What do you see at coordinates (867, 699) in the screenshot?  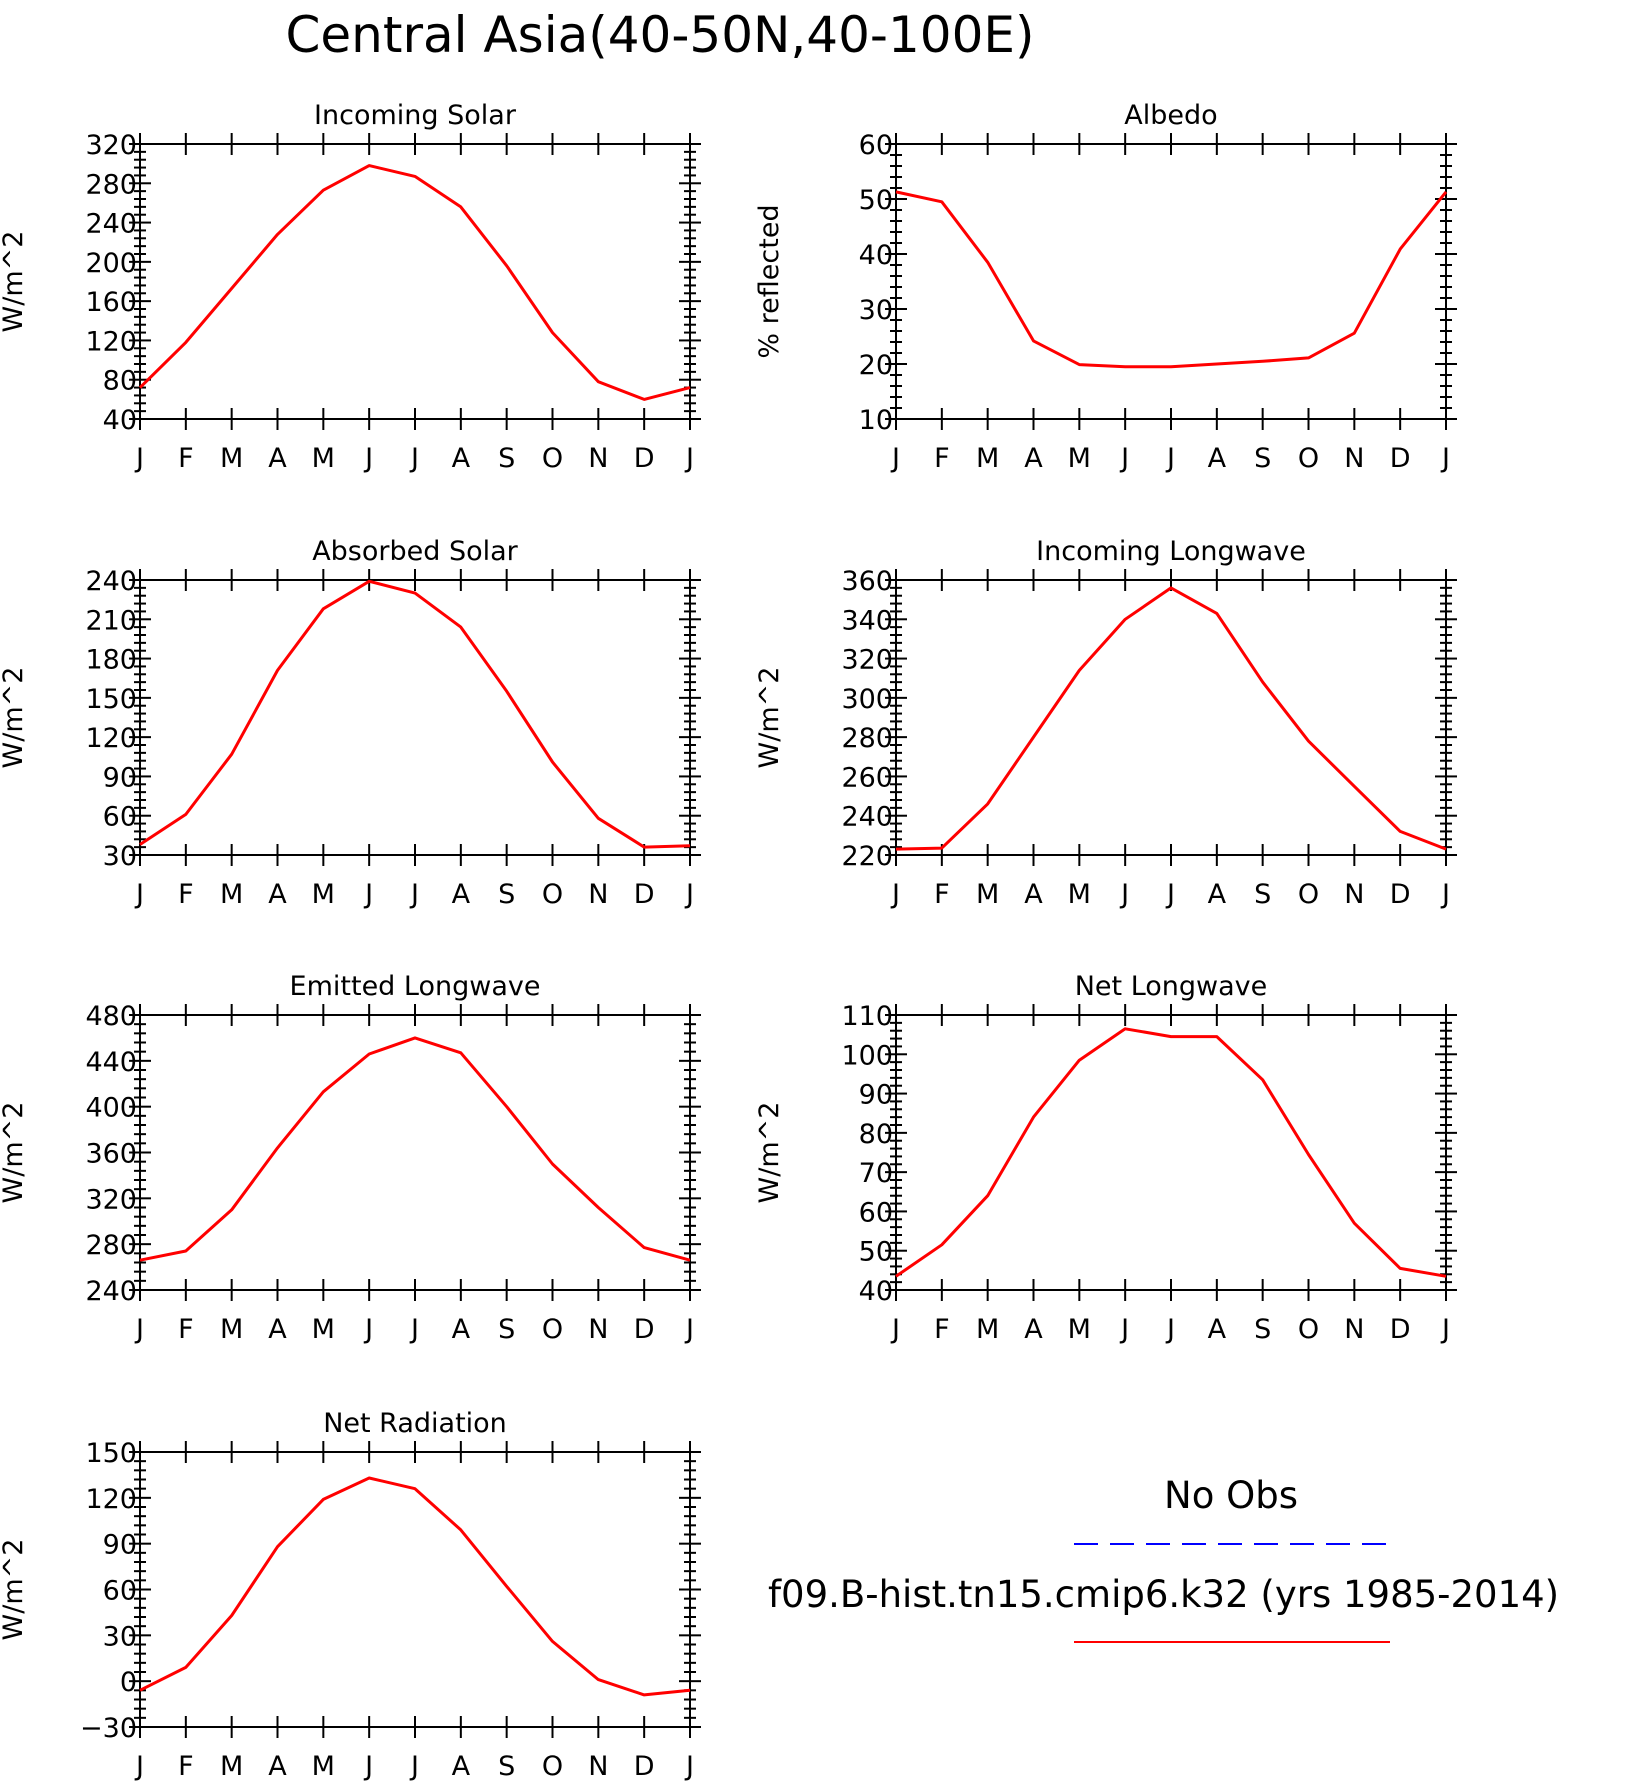 I see `y-tick-label: 300` at bounding box center [867, 699].